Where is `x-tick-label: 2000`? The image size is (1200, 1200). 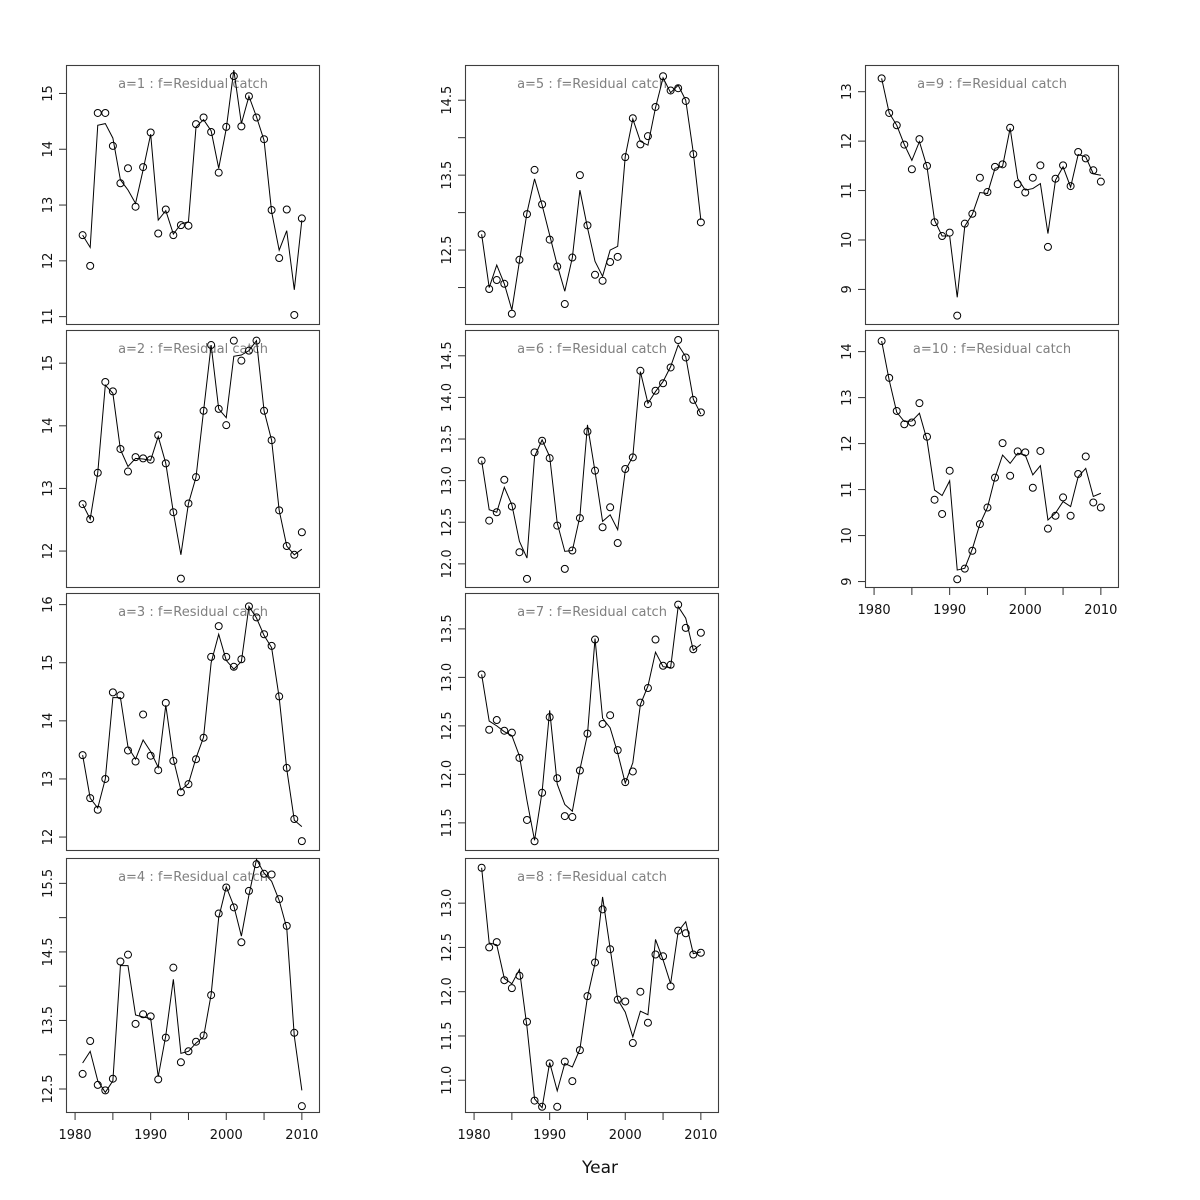
x-tick-label: 2000 is located at coordinates (226, 1135).